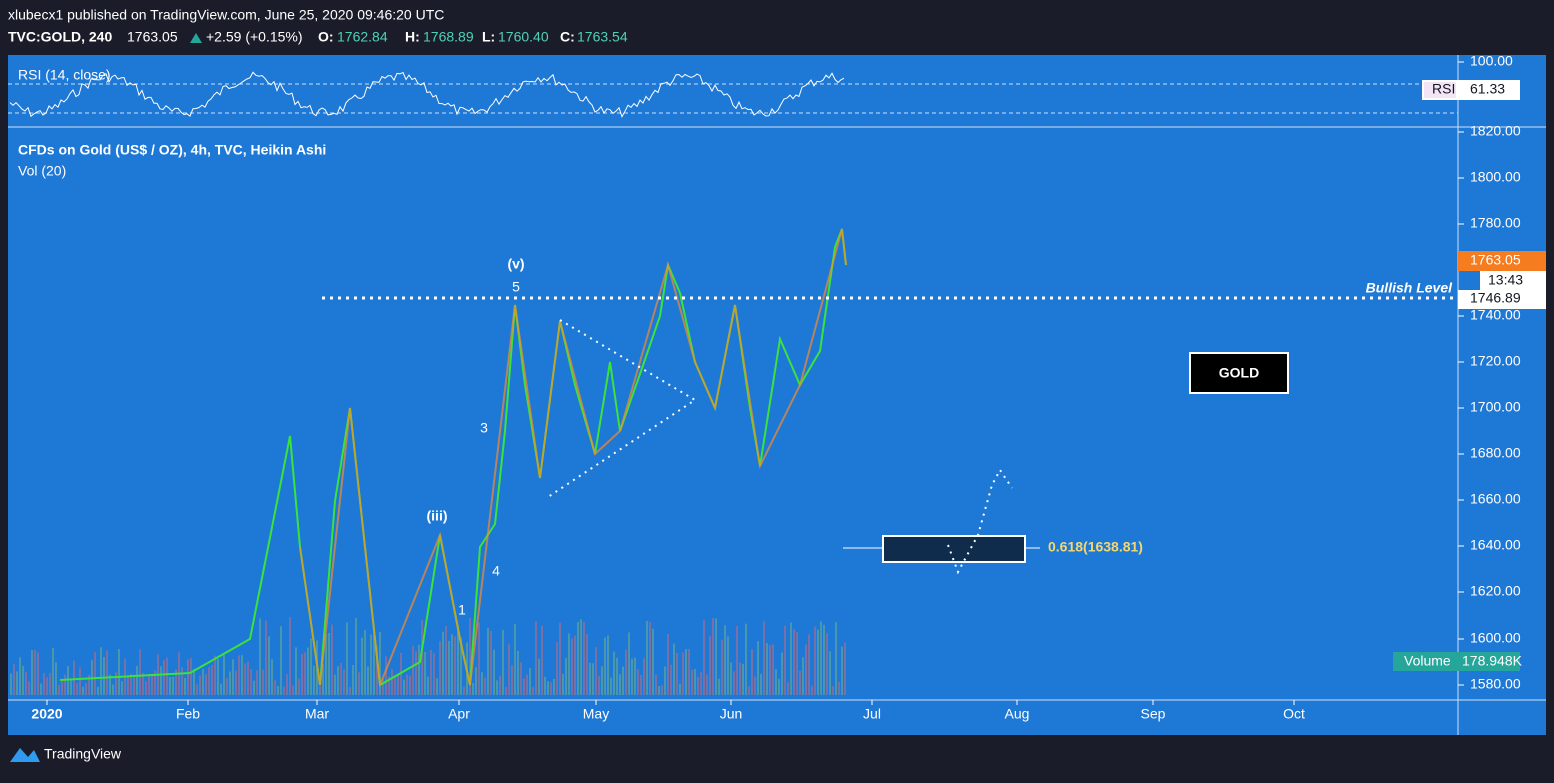 This screenshot has height=783, width=1554. What do you see at coordinates (1456, 661) in the screenshot?
I see `volume-tag` at bounding box center [1456, 661].